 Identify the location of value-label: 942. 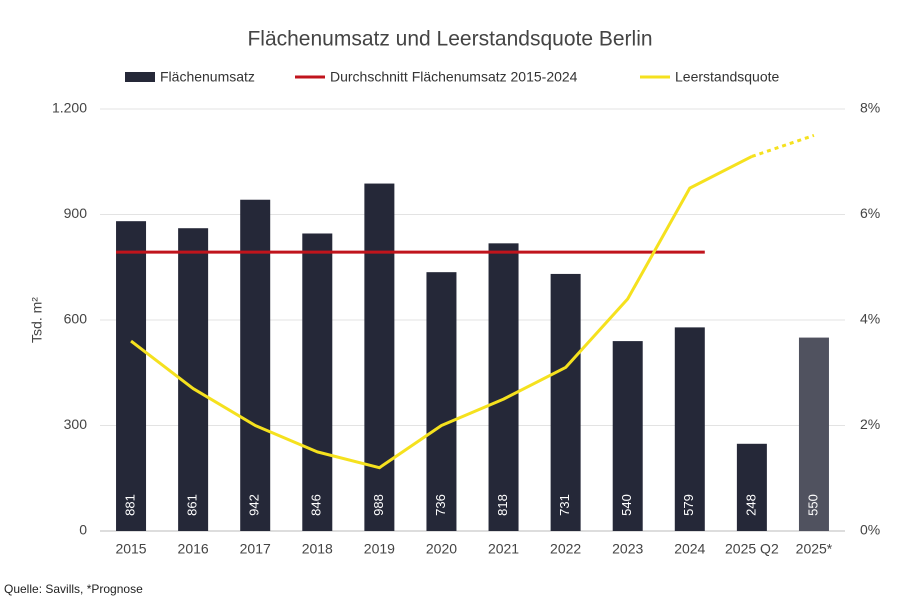
(254, 505).